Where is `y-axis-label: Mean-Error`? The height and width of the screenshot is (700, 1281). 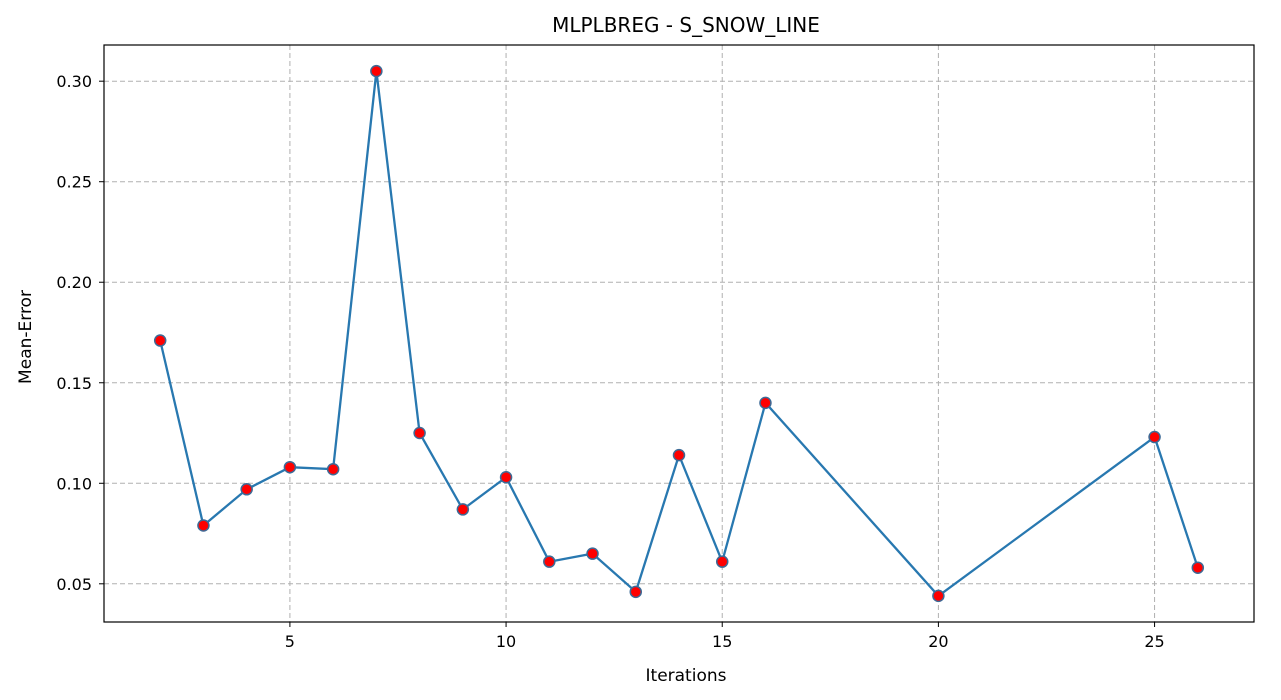
y-axis-label: Mean-Error is located at coordinates (26, 337).